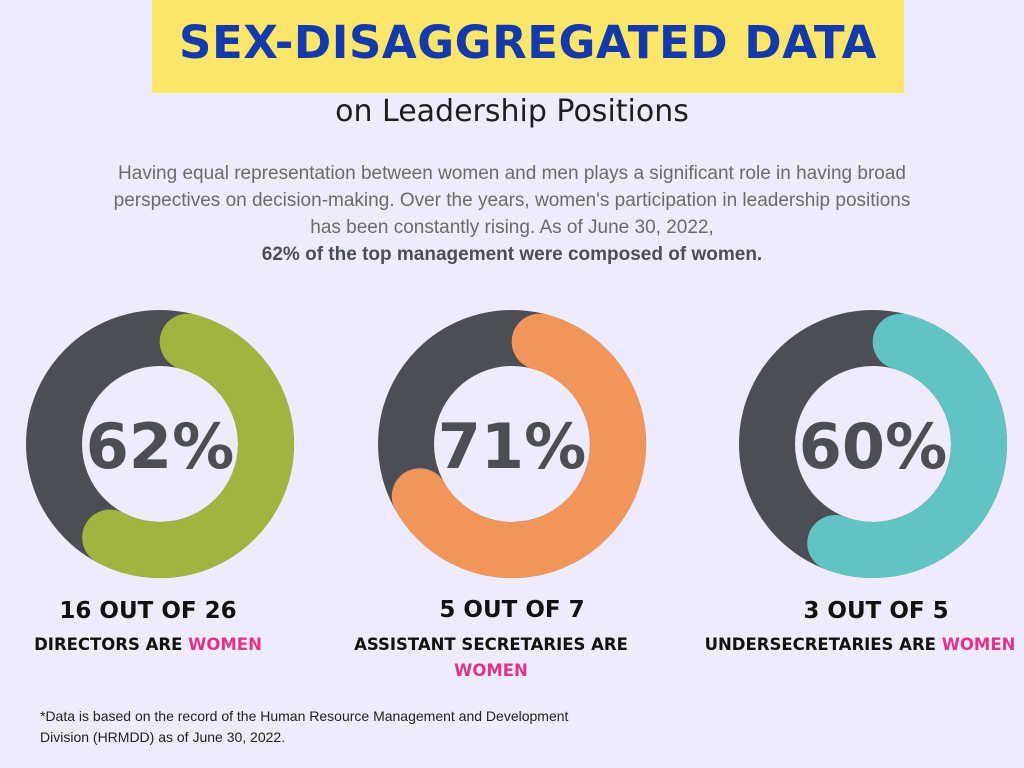 The image size is (1024, 768). Describe the element at coordinates (820, 644) in the screenshot. I see `caption-text: UNDERSECRETARIES ARE` at that location.